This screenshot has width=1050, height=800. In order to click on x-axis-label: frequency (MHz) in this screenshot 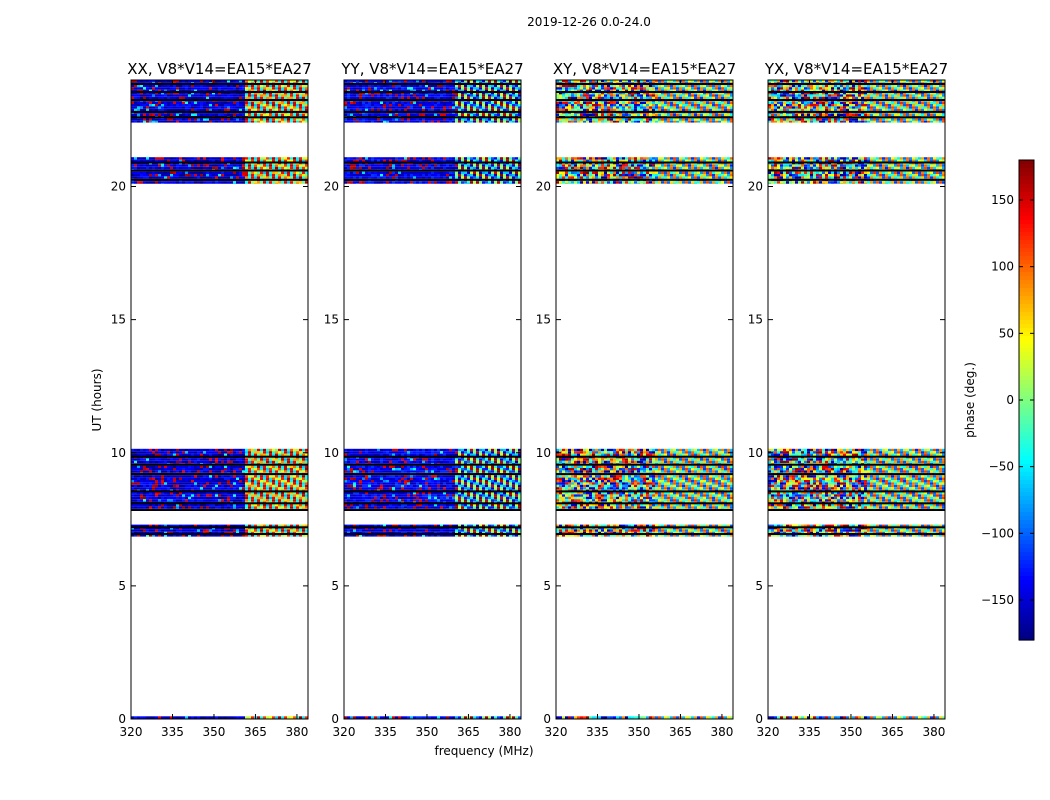, I will do `click(483, 751)`.